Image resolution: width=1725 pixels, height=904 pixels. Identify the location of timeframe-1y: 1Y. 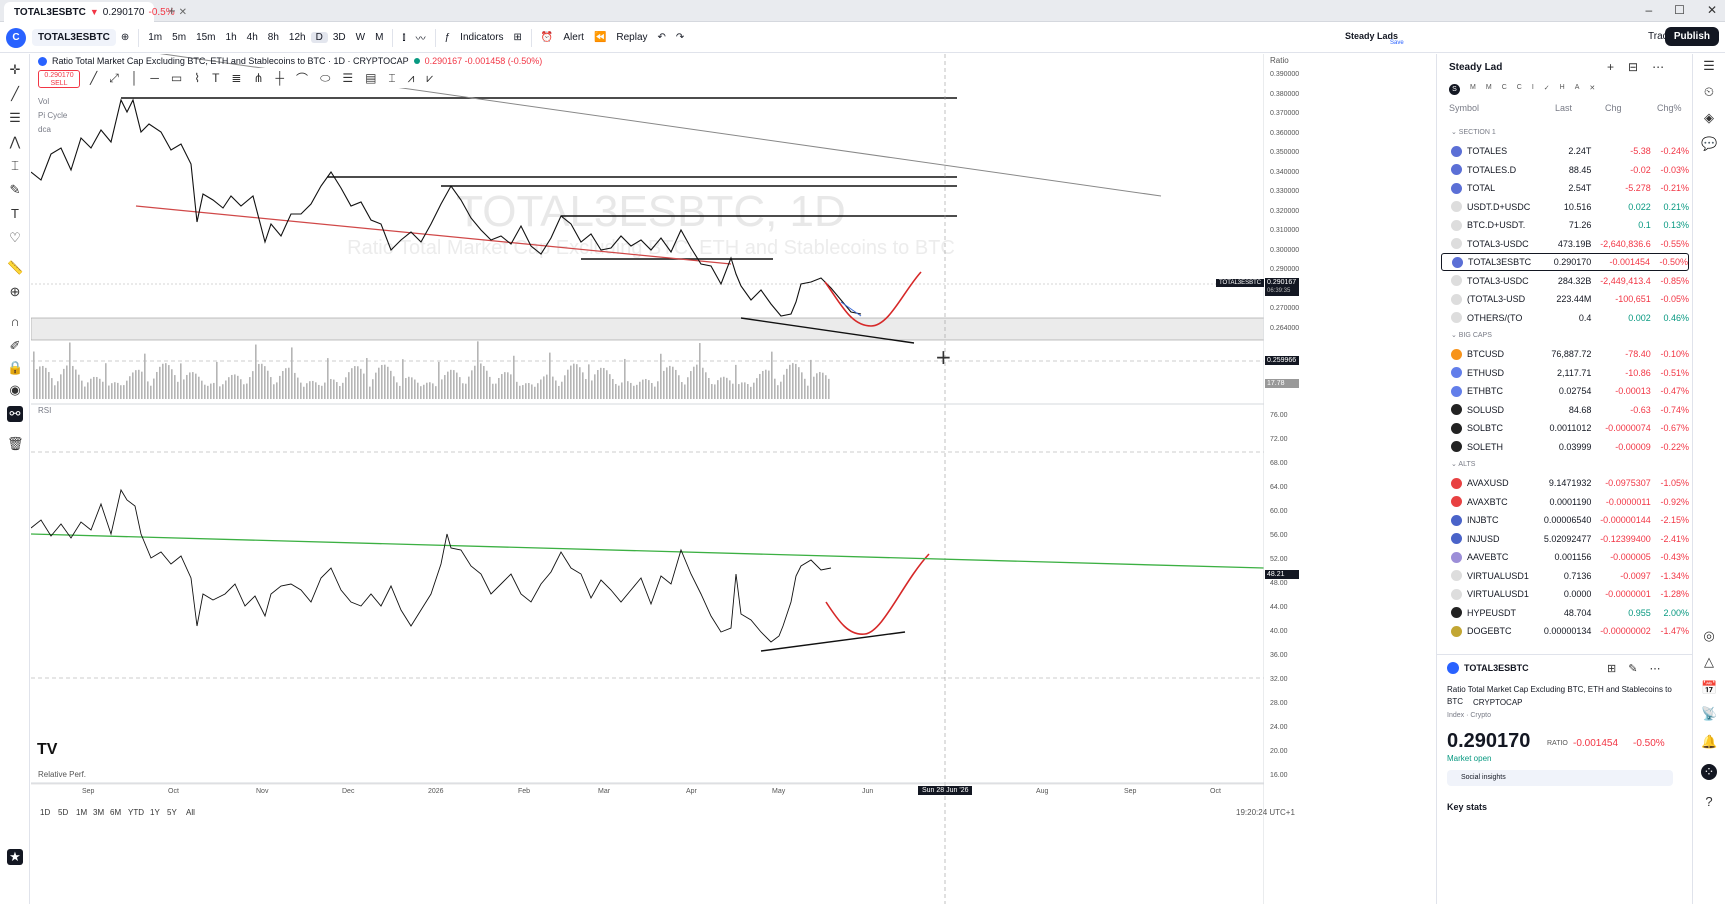
(155, 812).